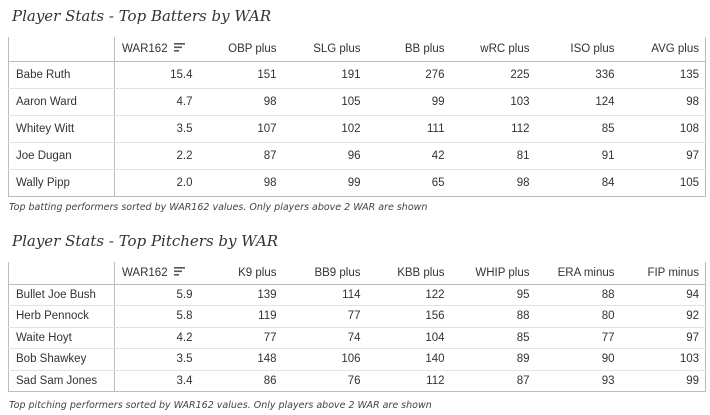  I want to click on column-header-bb9-plus: BB9 plus, so click(324, 273).